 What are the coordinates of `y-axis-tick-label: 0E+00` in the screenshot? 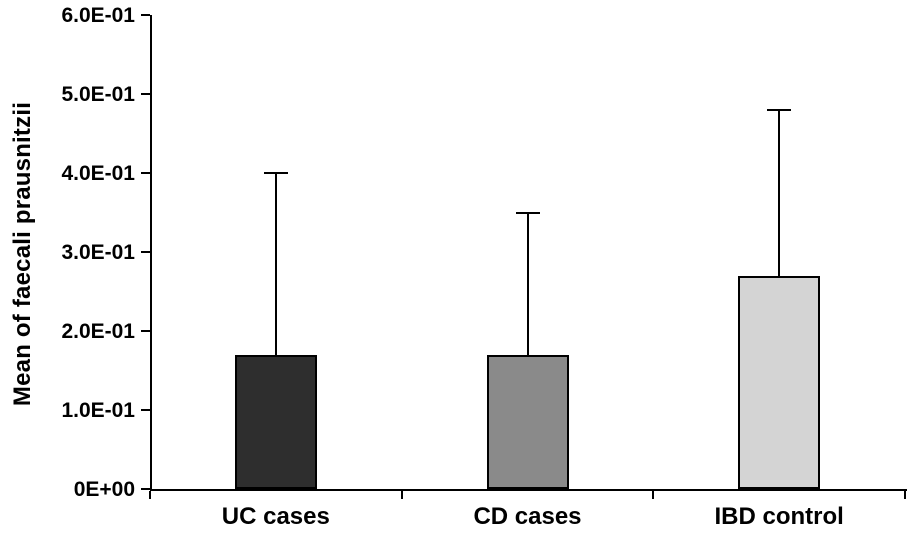 It's located at (104, 489).